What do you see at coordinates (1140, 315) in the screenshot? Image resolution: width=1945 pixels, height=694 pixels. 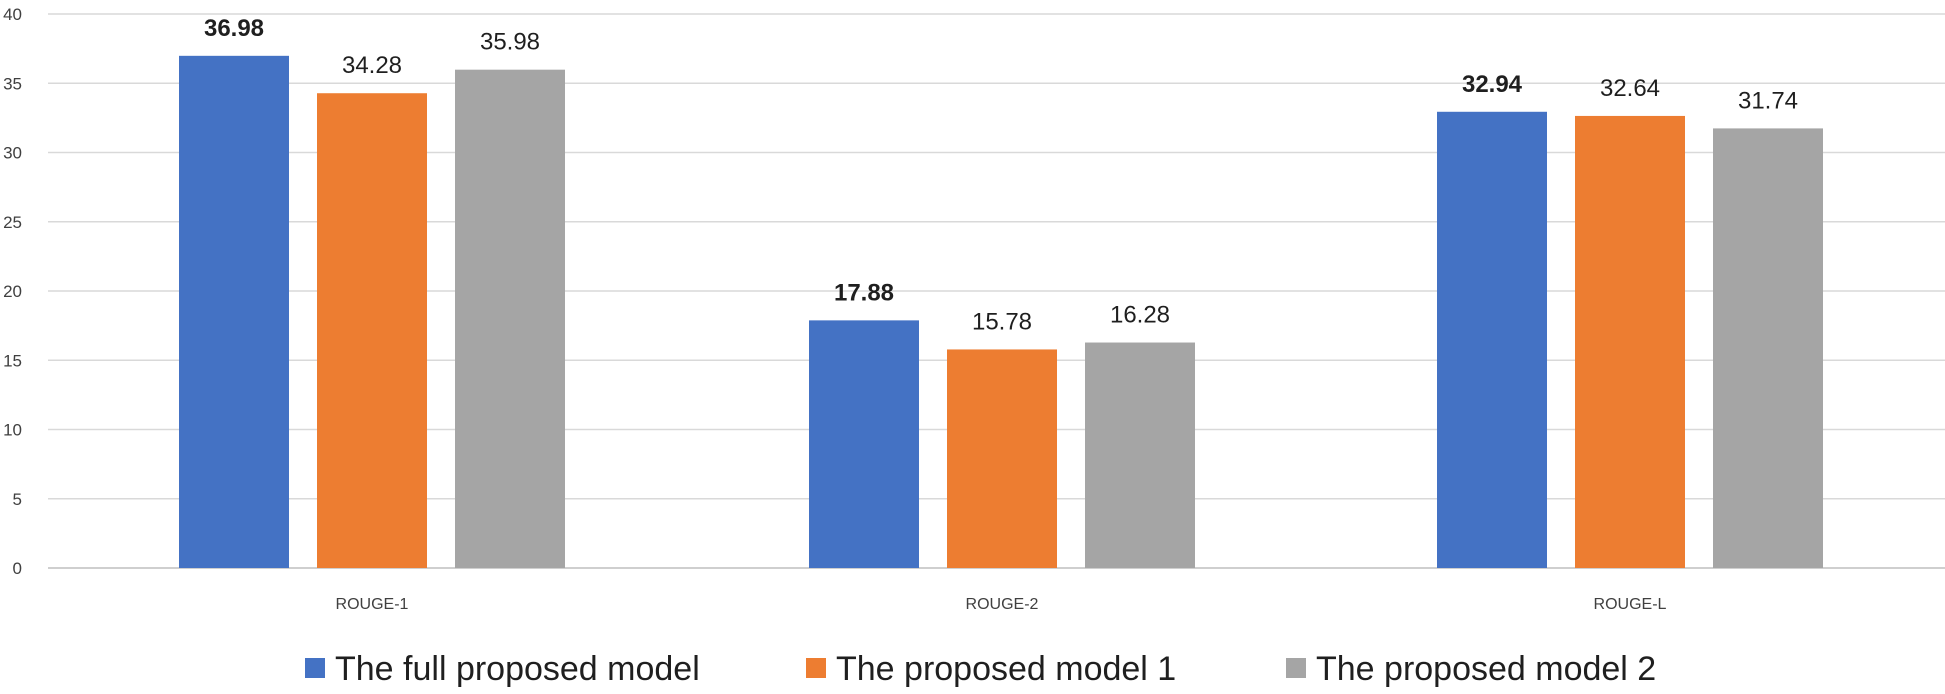 I see `data-label: 16.28` at bounding box center [1140, 315].